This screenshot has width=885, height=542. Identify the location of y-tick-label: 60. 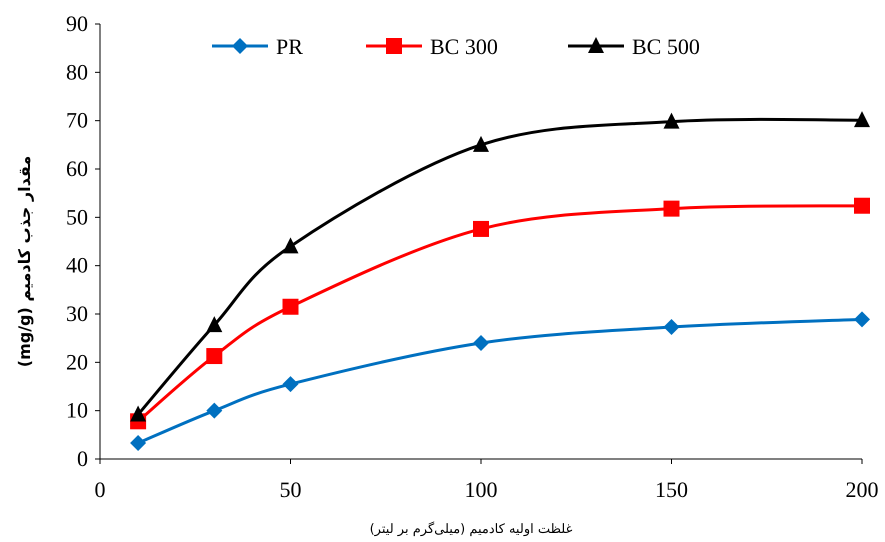
(77, 168).